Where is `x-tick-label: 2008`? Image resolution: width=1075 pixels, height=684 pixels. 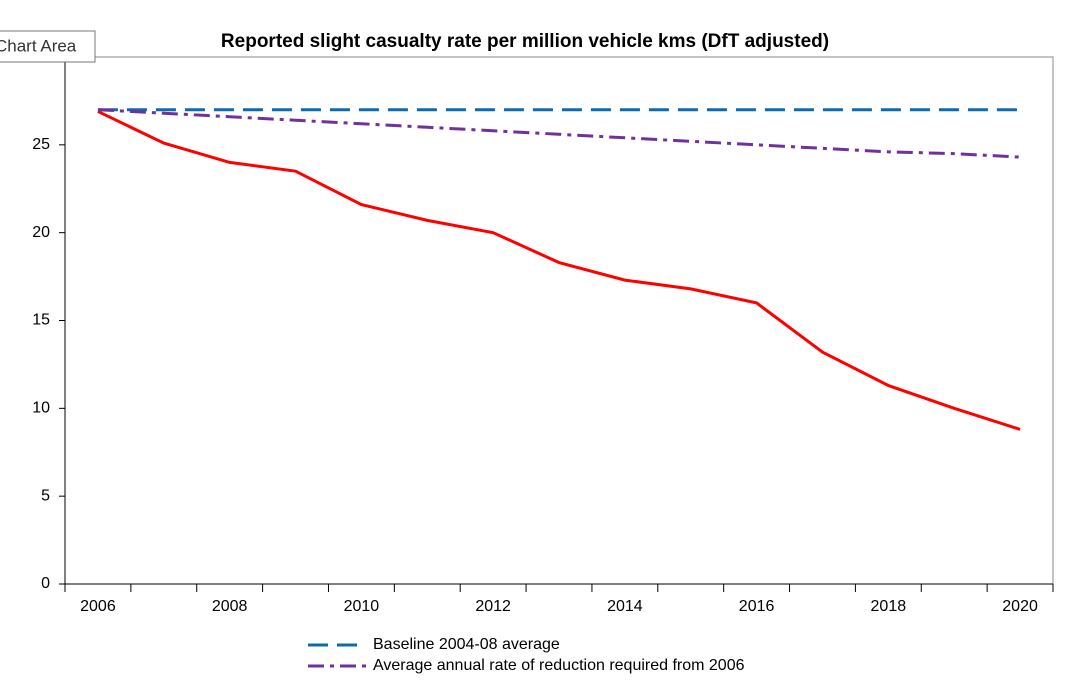 x-tick-label: 2008 is located at coordinates (230, 606).